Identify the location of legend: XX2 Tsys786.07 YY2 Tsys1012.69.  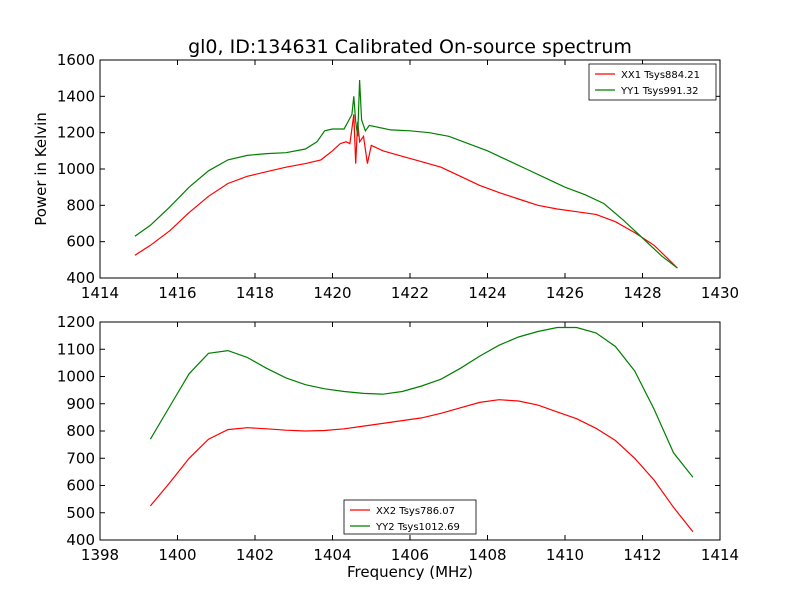
(410, 517).